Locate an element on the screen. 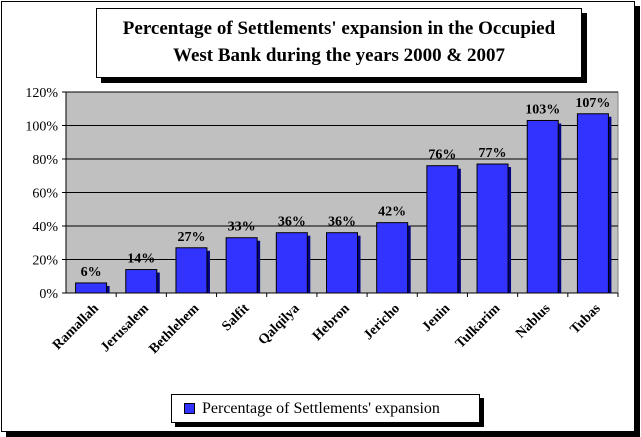 This screenshot has width=641, height=437. x-tick-label: Nablus is located at coordinates (533, 321).